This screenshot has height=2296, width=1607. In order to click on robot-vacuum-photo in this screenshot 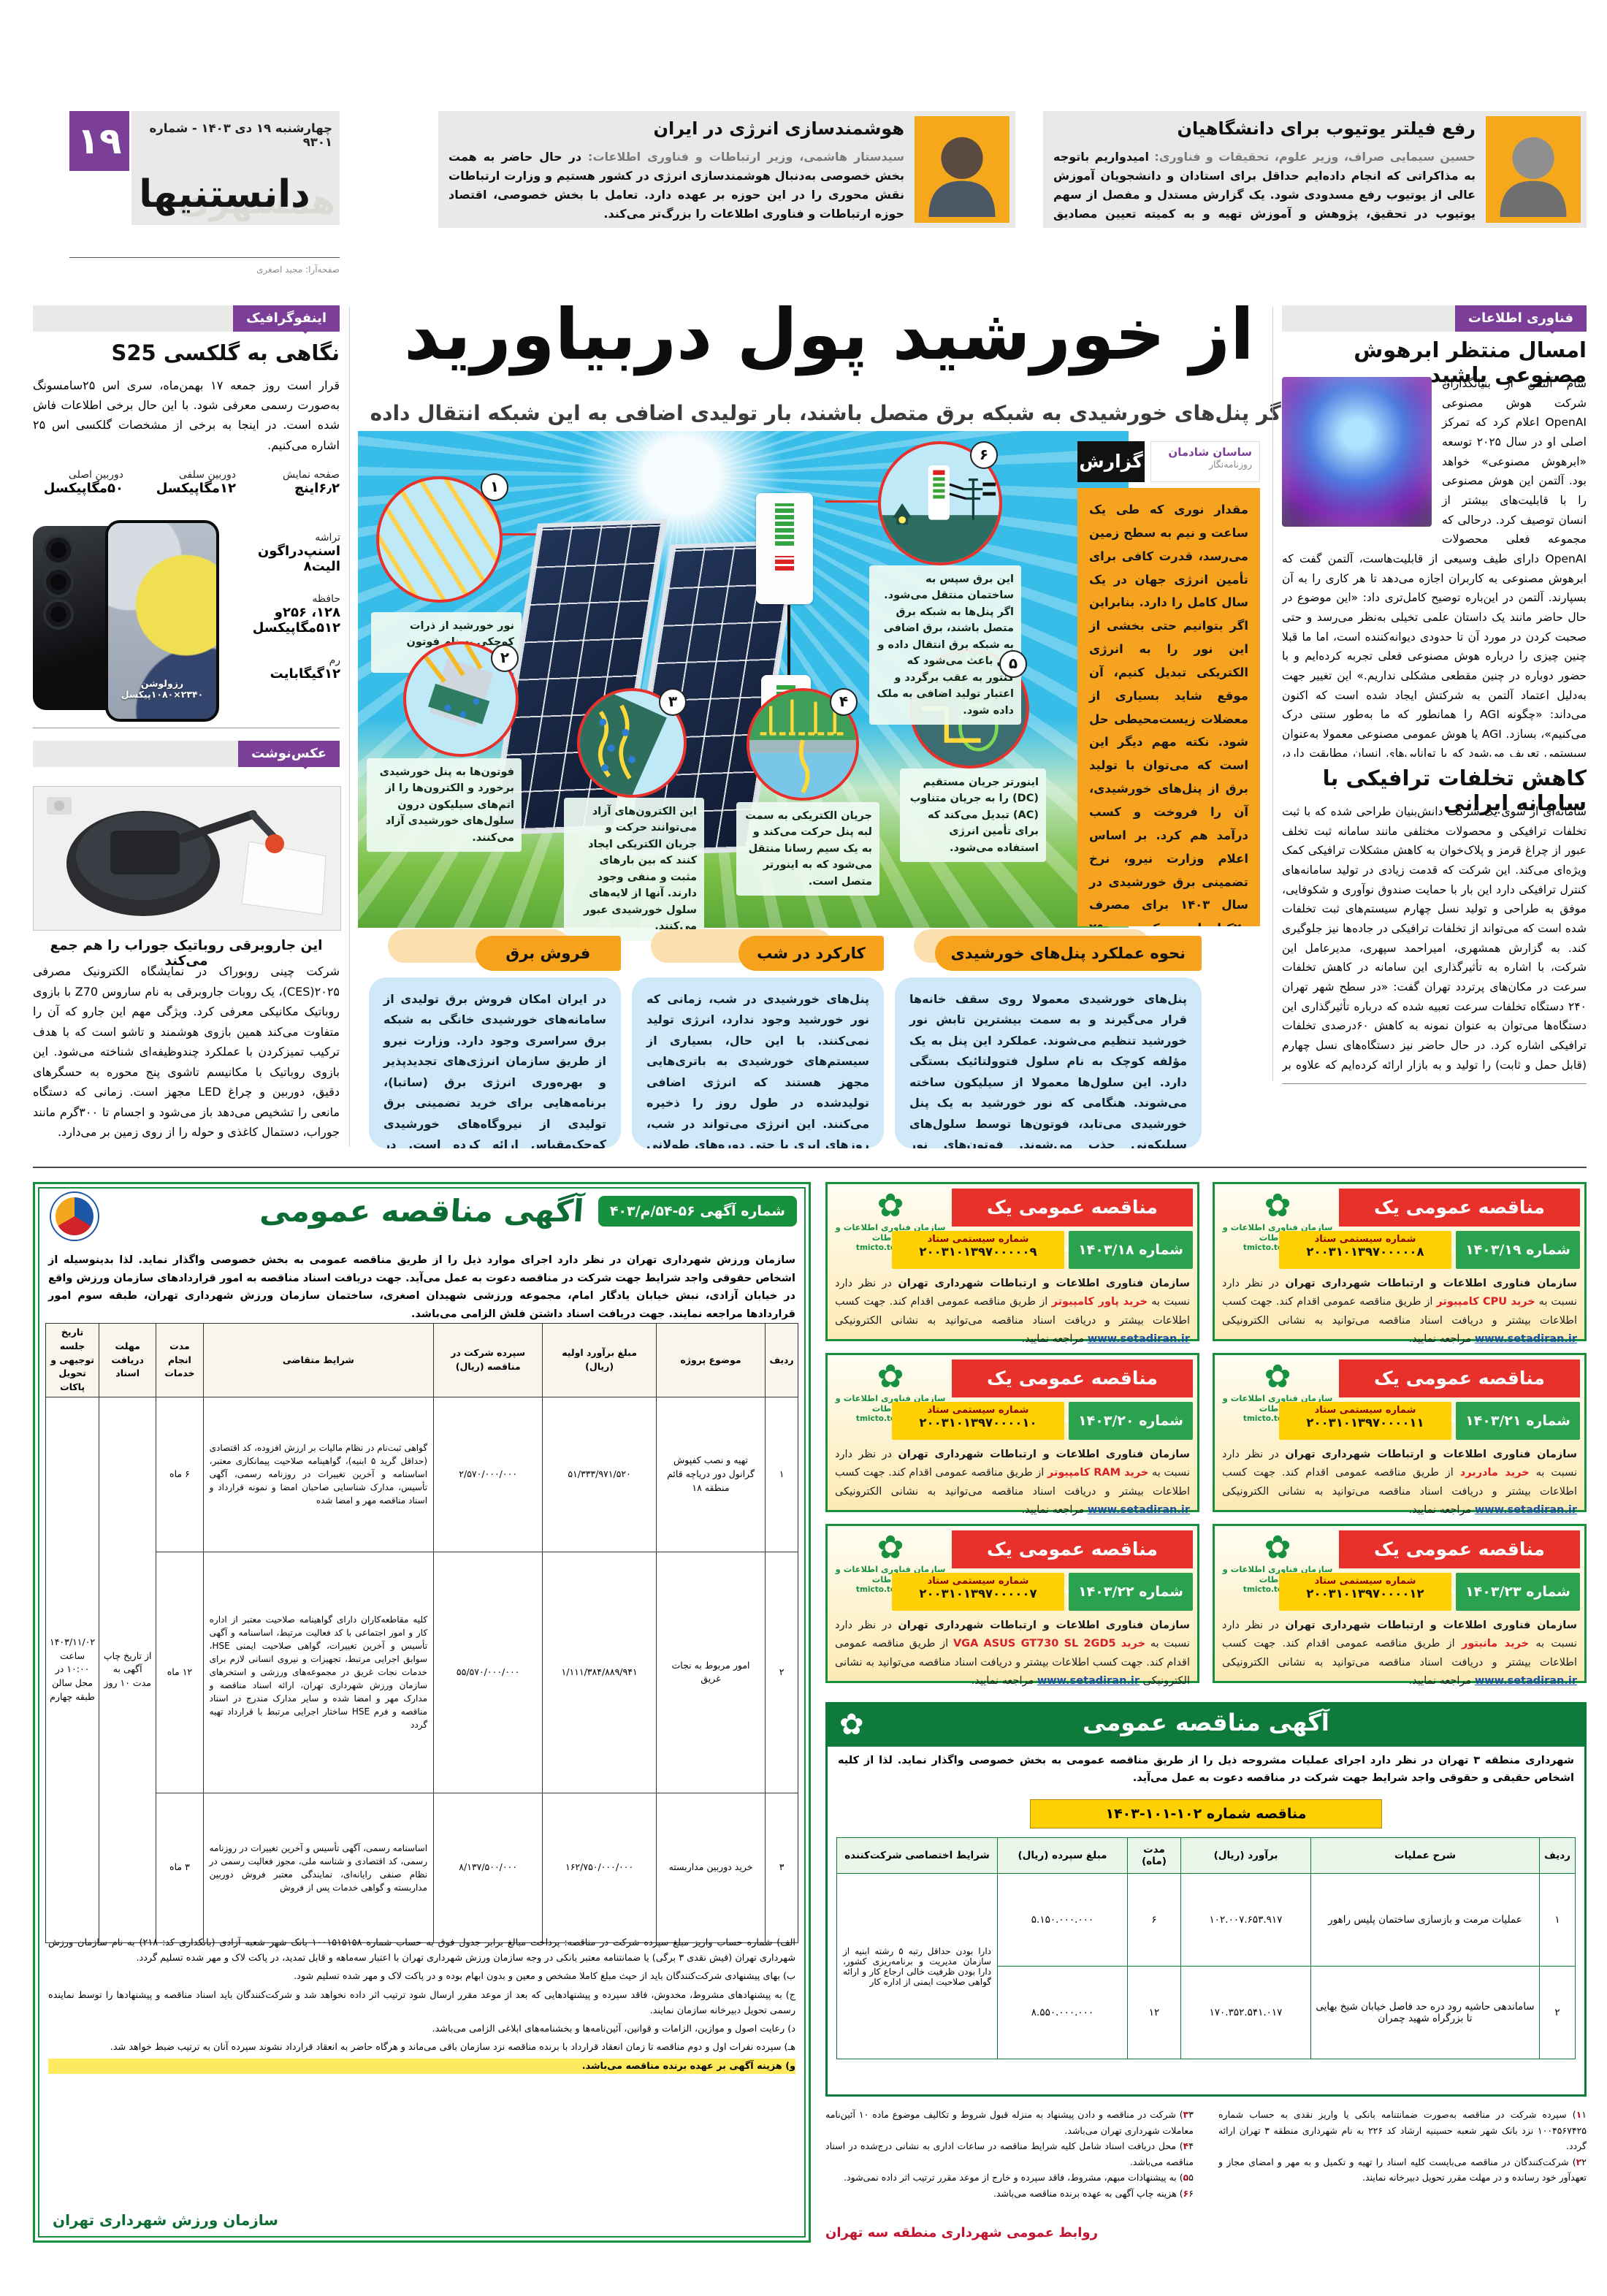, I will do `click(187, 859)`.